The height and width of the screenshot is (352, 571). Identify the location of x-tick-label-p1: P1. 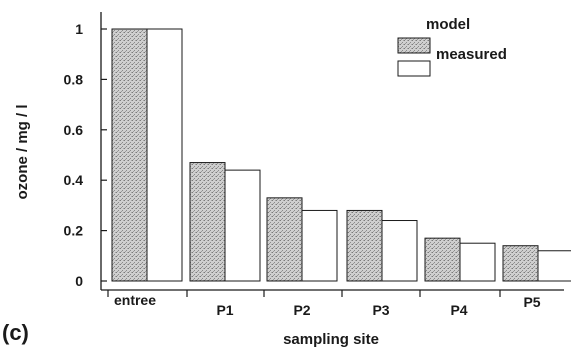
(224, 310).